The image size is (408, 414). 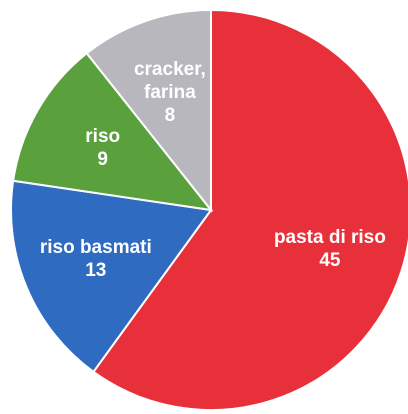 What do you see at coordinates (102, 159) in the screenshot?
I see `slice-value-2: 9` at bounding box center [102, 159].